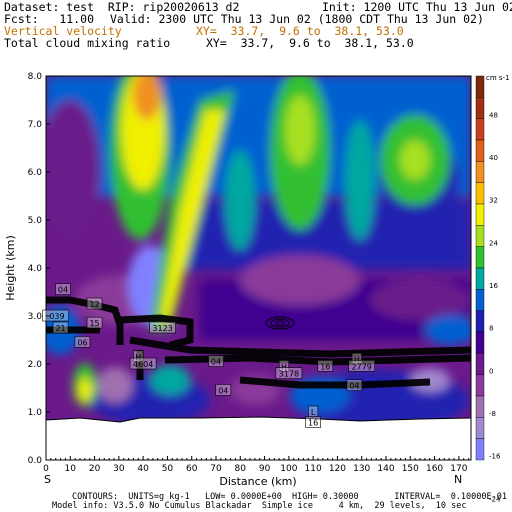 This screenshot has width=512, height=512. What do you see at coordinates (458, 479) in the screenshot?
I see `endpoint-right: N` at bounding box center [458, 479].